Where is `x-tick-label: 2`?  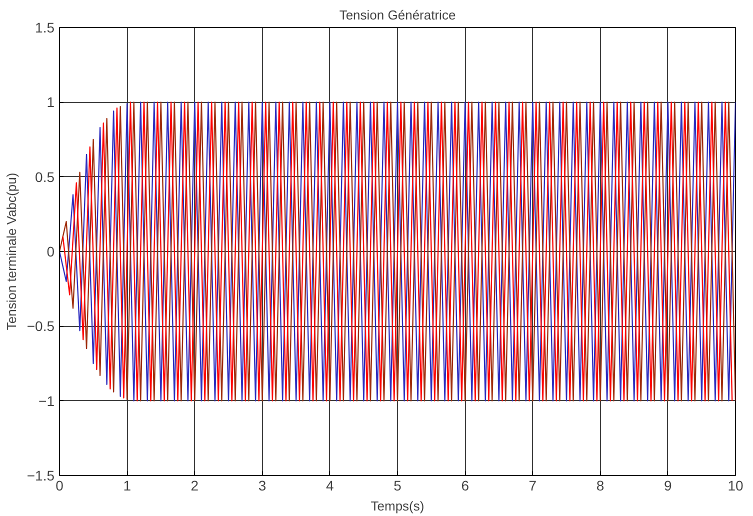
x-tick-label: 2 is located at coordinates (194, 486).